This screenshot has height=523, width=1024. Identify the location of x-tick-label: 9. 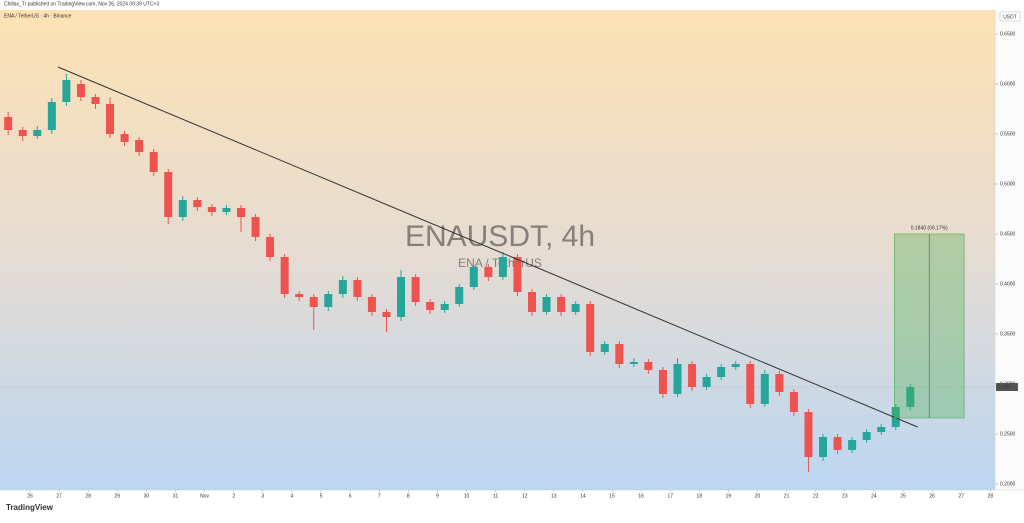
(437, 496).